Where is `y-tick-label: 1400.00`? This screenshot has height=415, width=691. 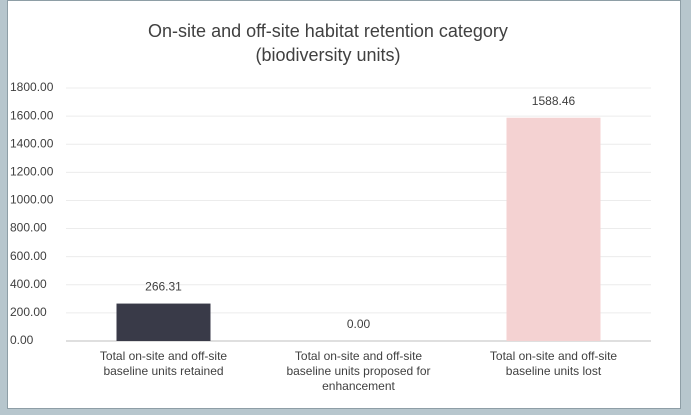 y-tick-label: 1400.00 is located at coordinates (32, 143).